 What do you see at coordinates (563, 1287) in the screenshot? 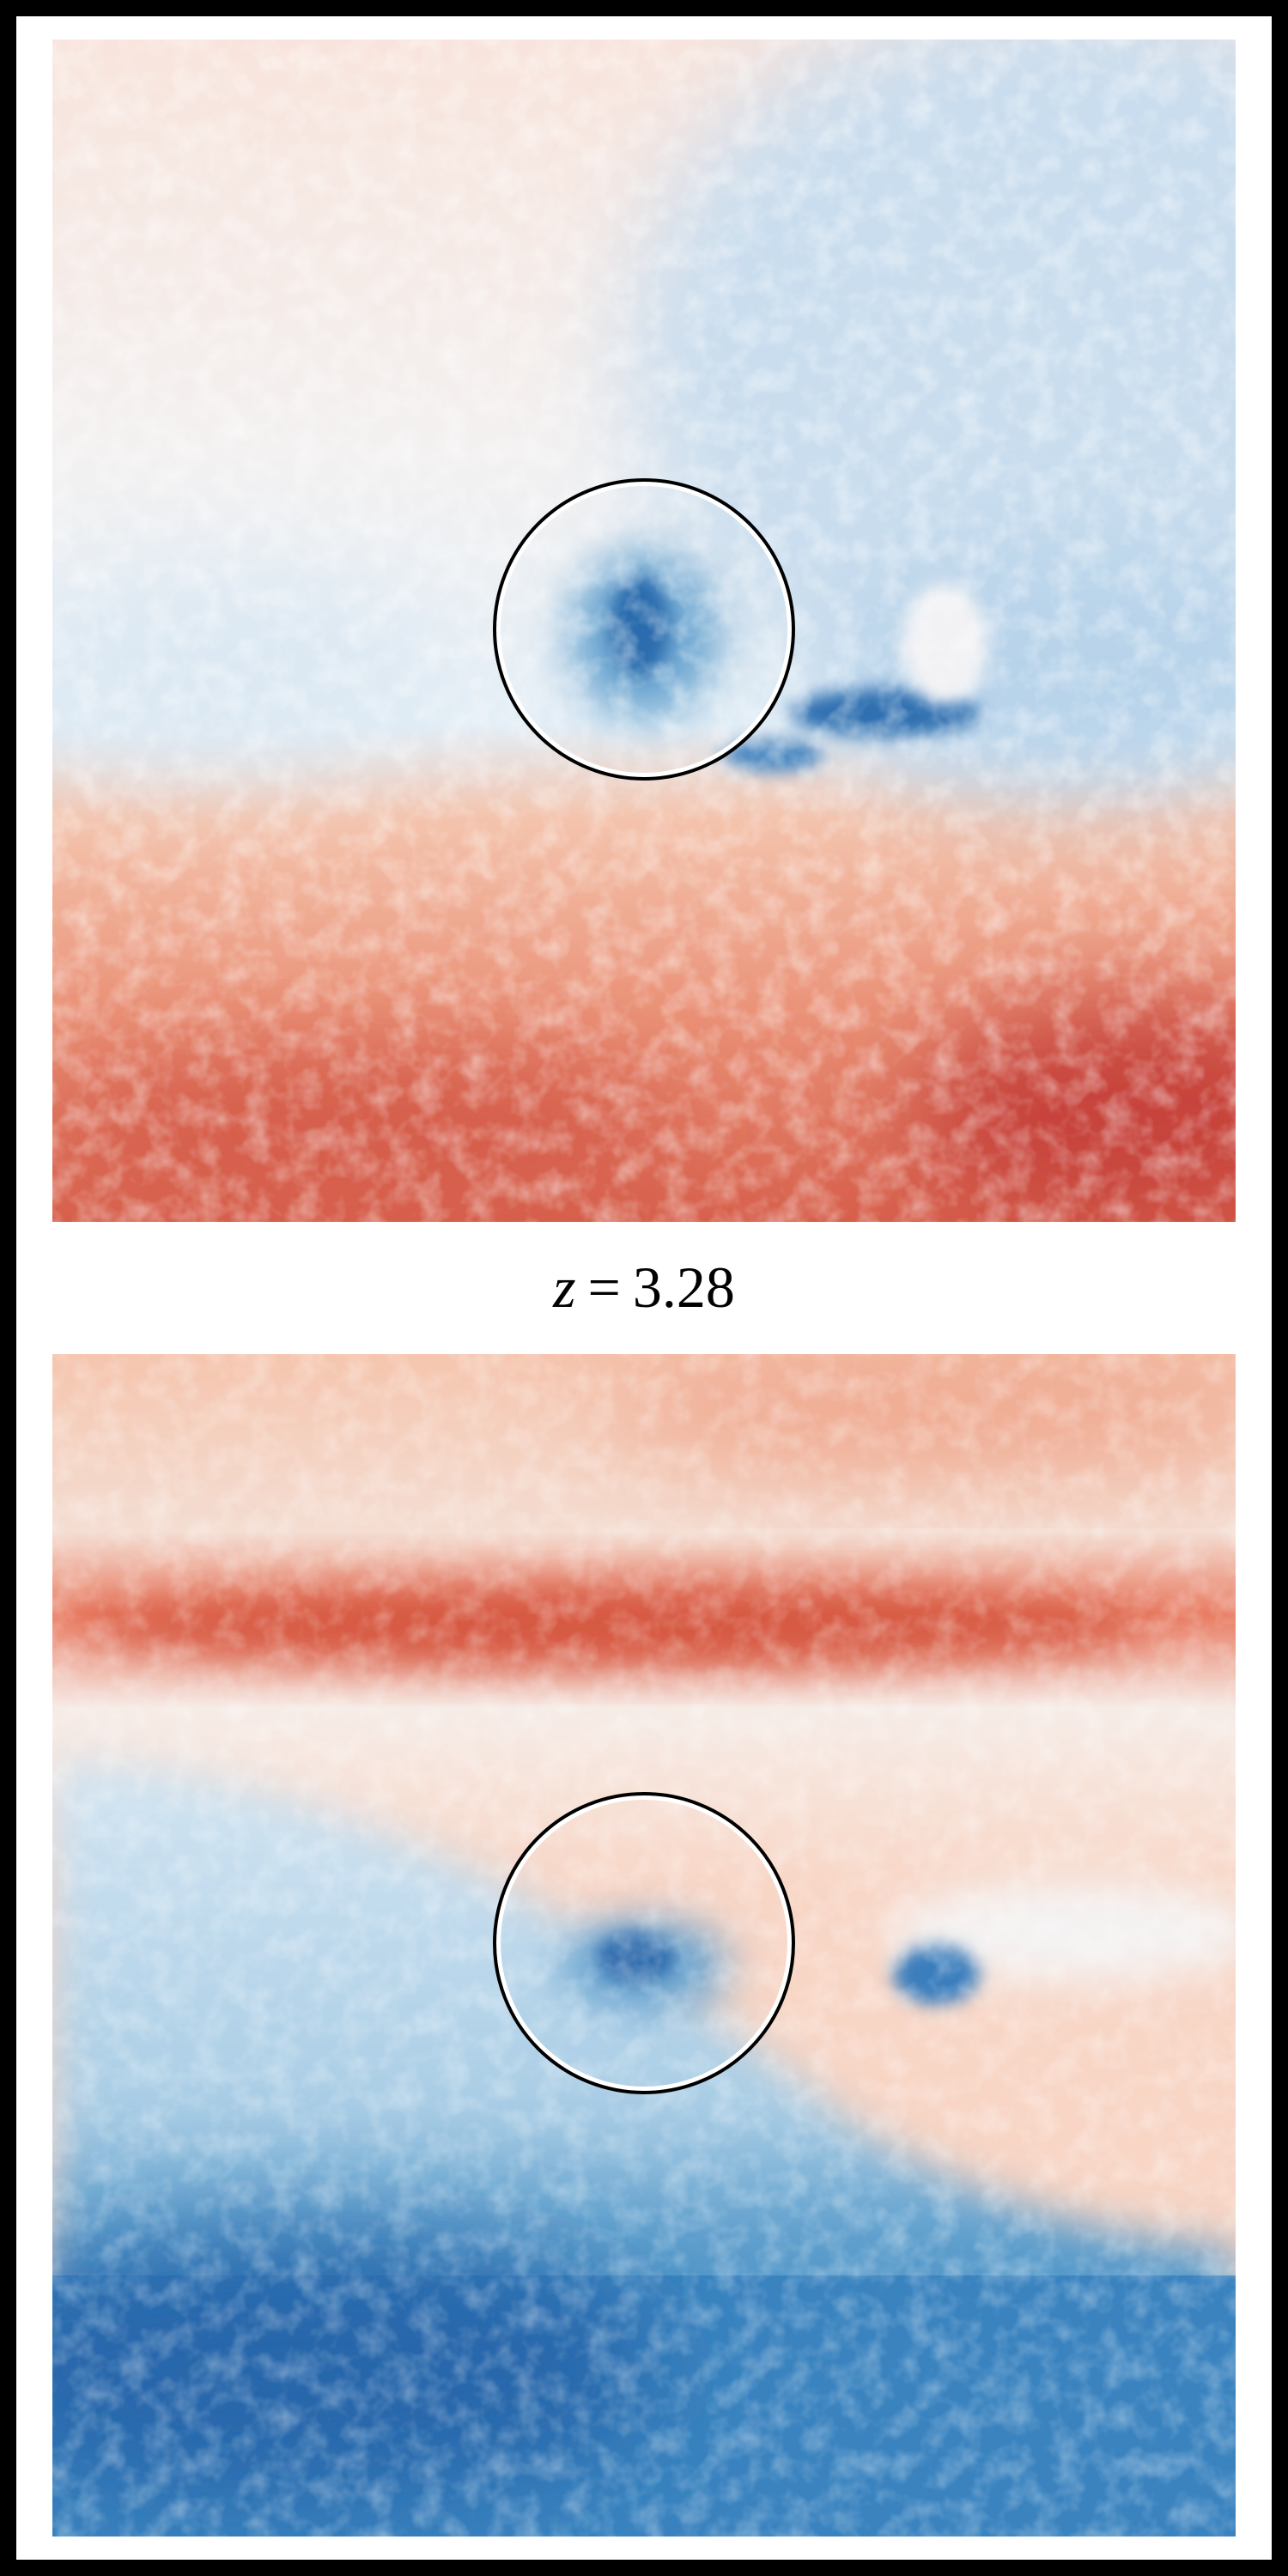
I see `caption-variable: z` at bounding box center [563, 1287].